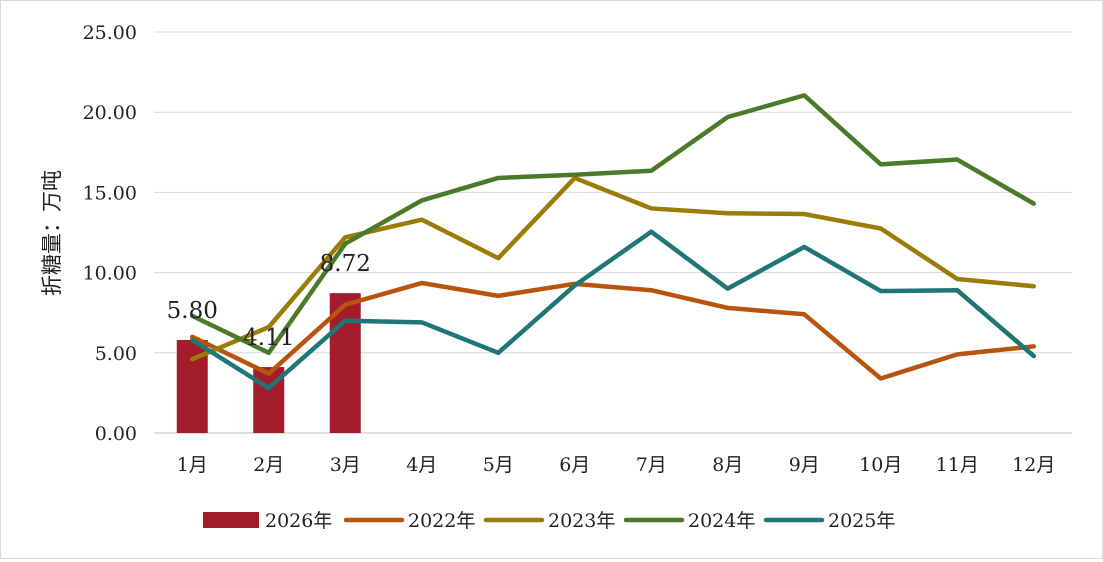  What do you see at coordinates (581, 521) in the screenshot?
I see `legend-label: 2023年` at bounding box center [581, 521].